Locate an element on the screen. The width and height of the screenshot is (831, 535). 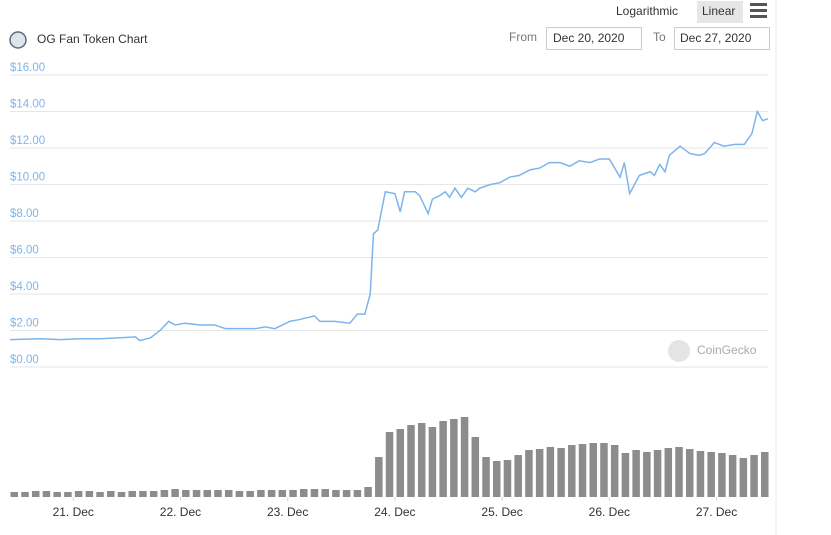
scale-option: Logarithmic is located at coordinates (647, 11).